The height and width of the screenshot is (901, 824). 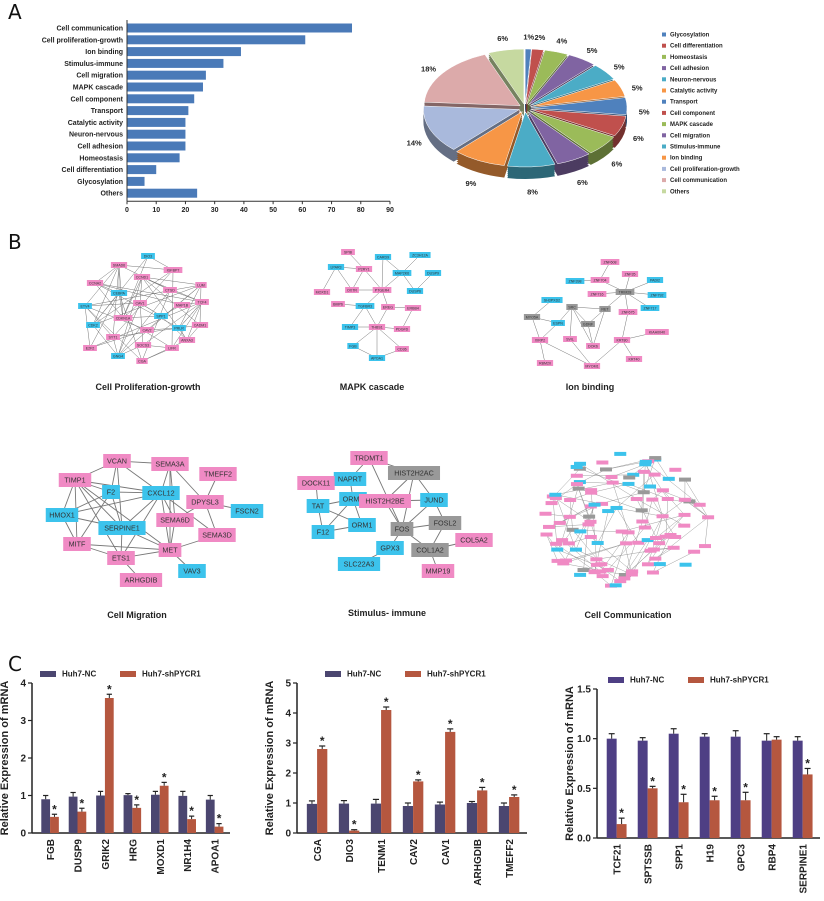 I want to click on pie-percent-label: 5%, so click(x=592, y=50).